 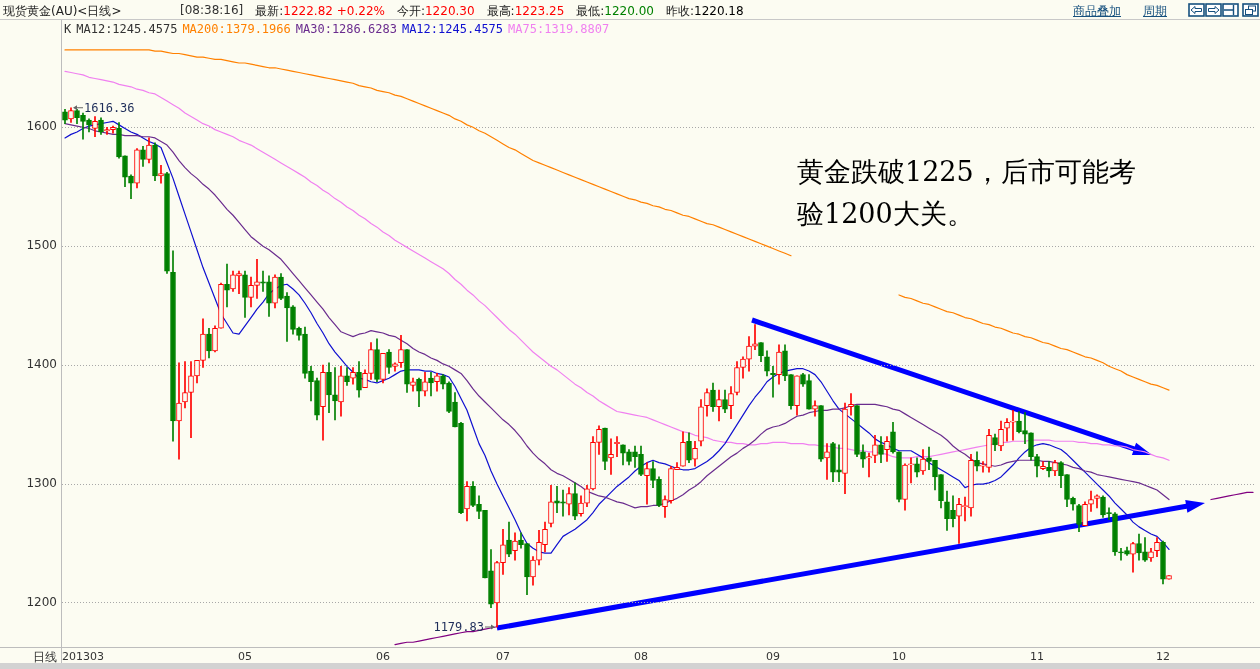 I want to click on text: MA75:1319.8807, so click(x=559, y=29).